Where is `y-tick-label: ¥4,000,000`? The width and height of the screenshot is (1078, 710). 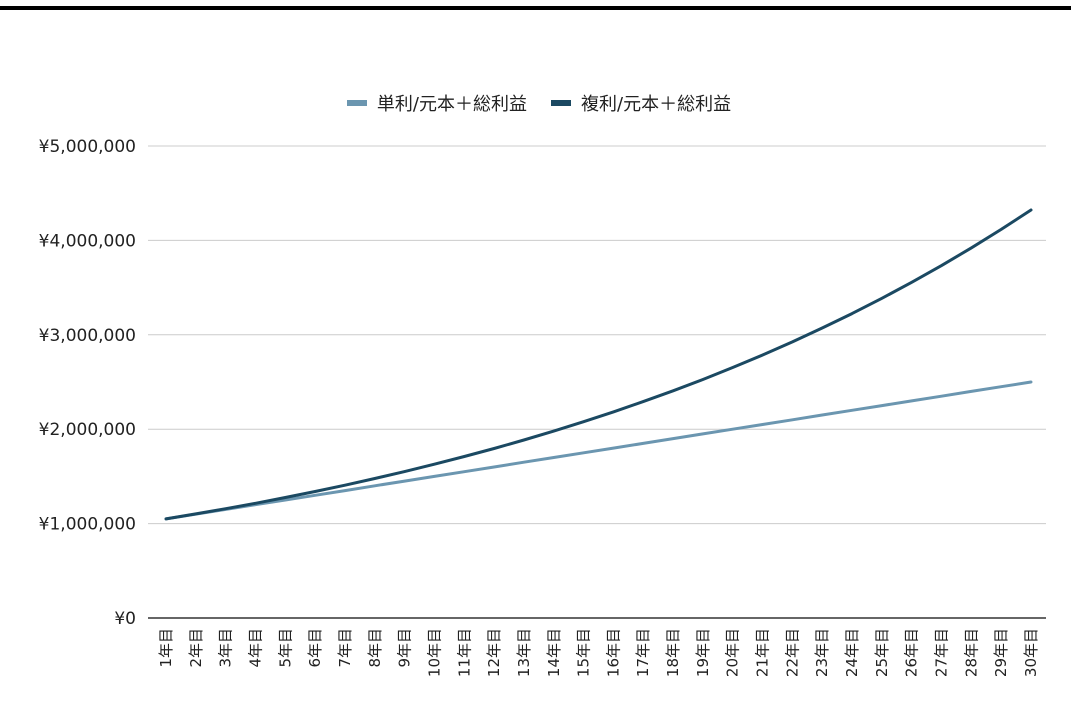
y-tick-label: ¥4,000,000 is located at coordinates (87, 241).